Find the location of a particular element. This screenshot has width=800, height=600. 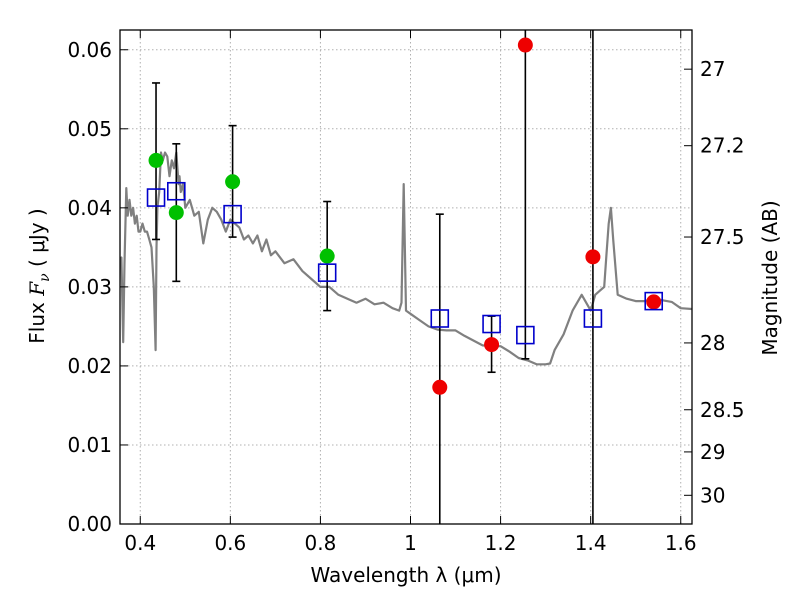

x-tick-label: 1.4 is located at coordinates (591, 543).